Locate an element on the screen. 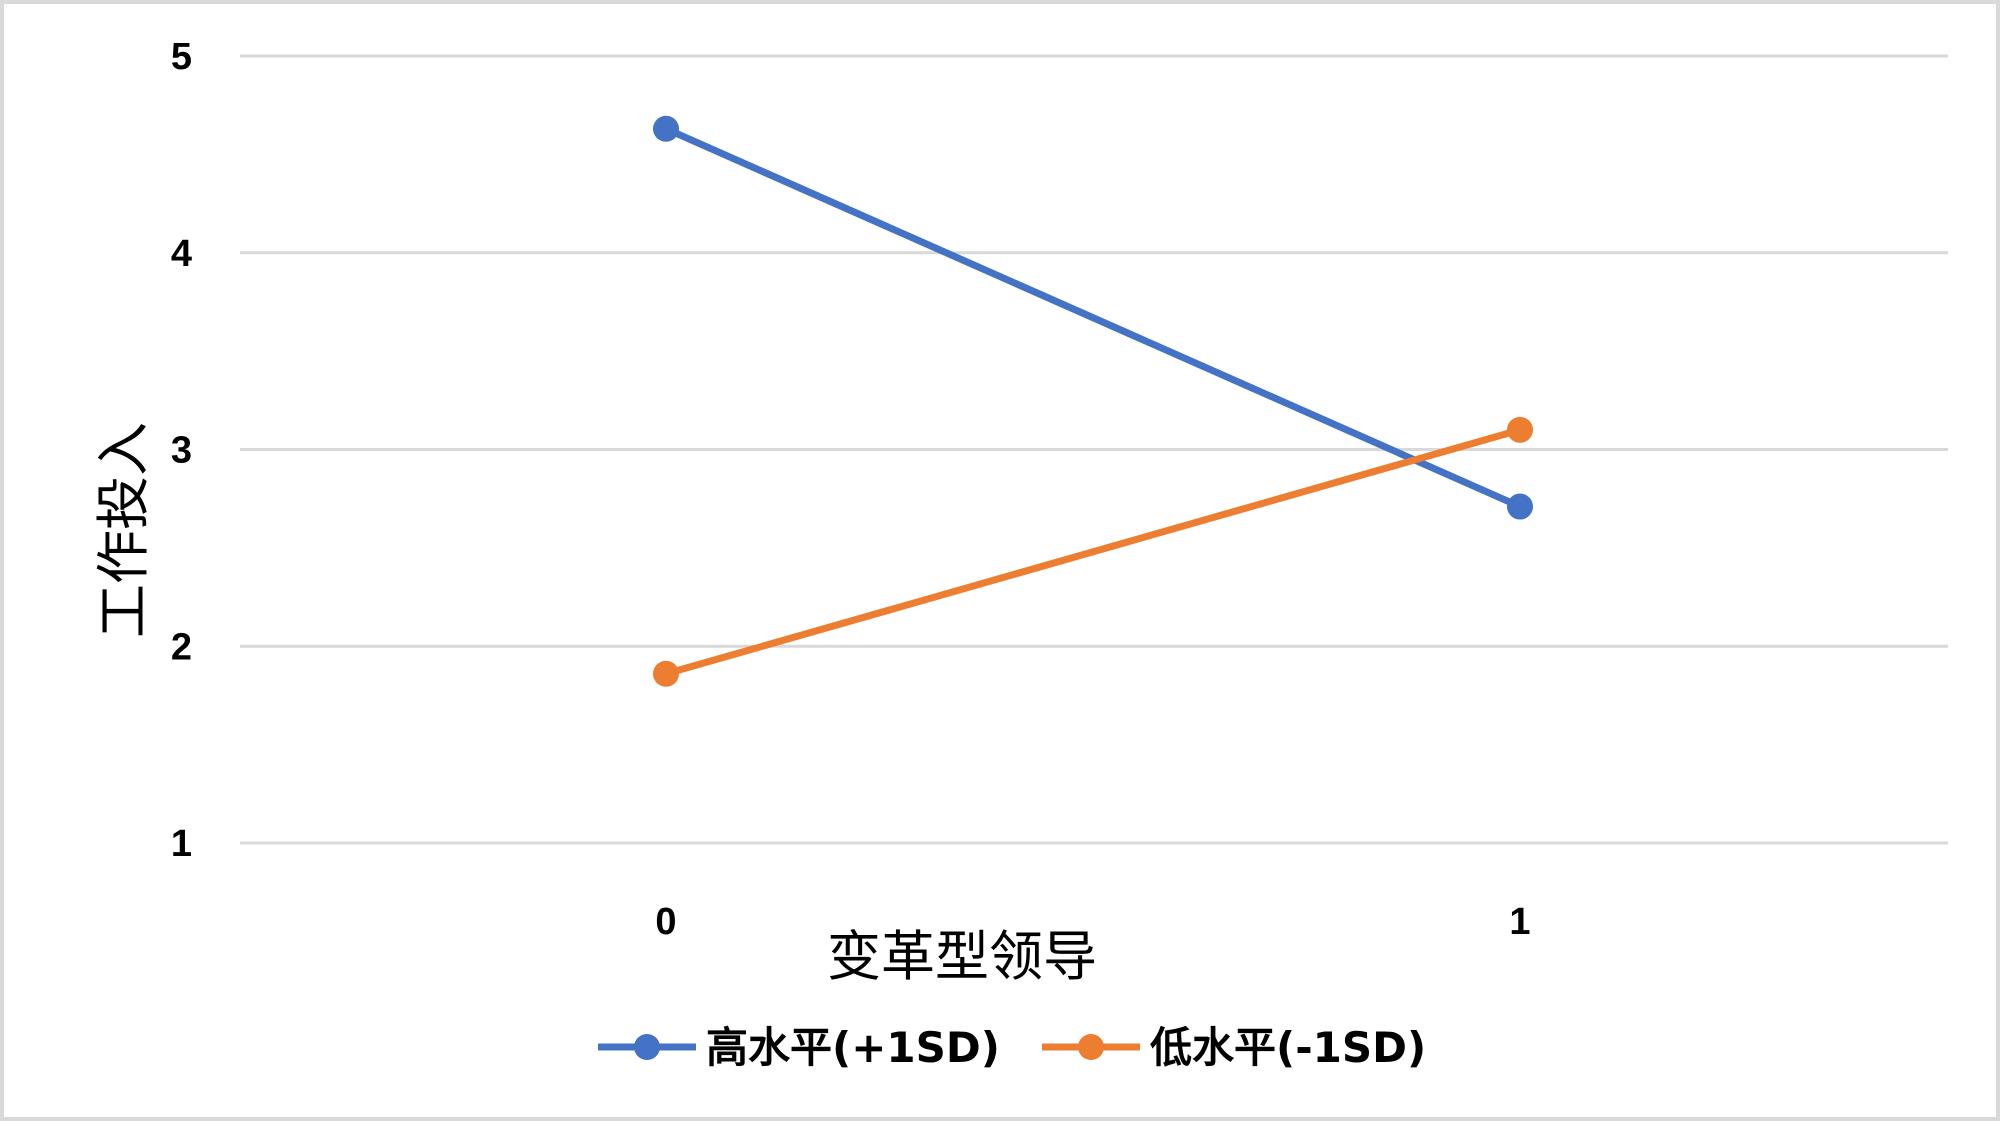 The width and height of the screenshot is (2000, 1121). y-tick-label: 5 is located at coordinates (181, 57).